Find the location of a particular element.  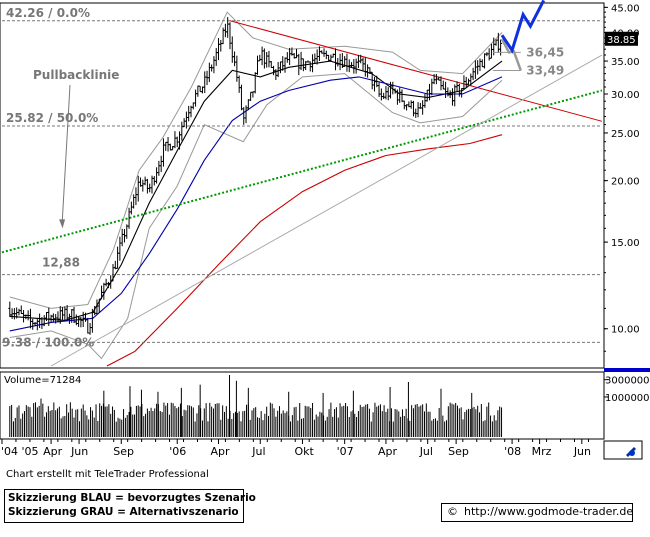

downtrend-line is located at coordinates (416, 71).